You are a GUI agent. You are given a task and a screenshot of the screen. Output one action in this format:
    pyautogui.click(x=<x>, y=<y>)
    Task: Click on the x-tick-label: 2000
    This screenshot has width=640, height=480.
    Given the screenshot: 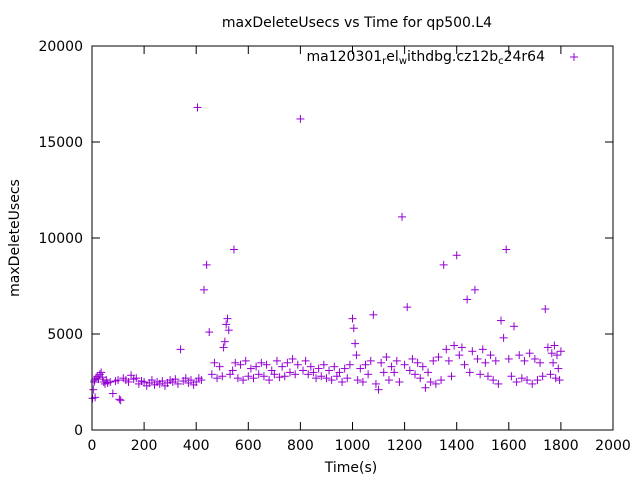 What is the action you would take?
    pyautogui.click(x=613, y=446)
    